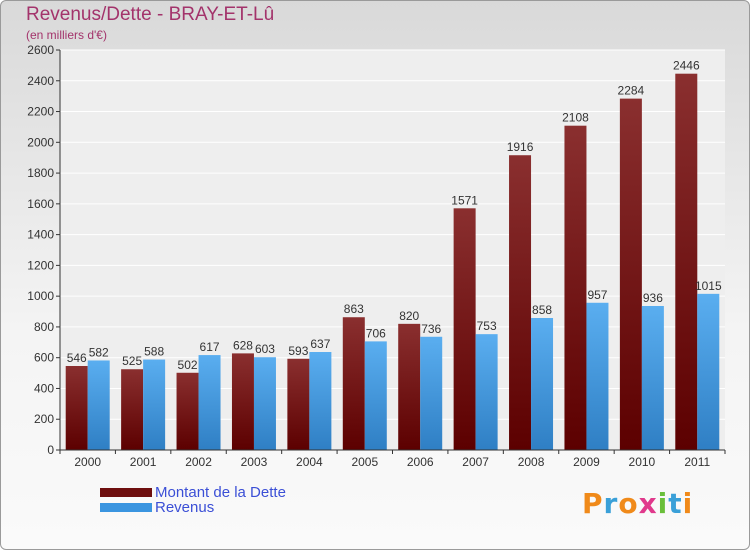 This screenshot has width=750, height=550. I want to click on y-tick-label: 1800, so click(40, 173).